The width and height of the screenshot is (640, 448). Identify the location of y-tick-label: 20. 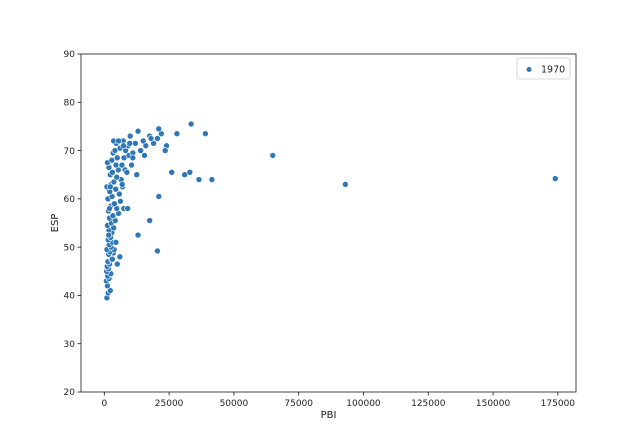
(70, 393).